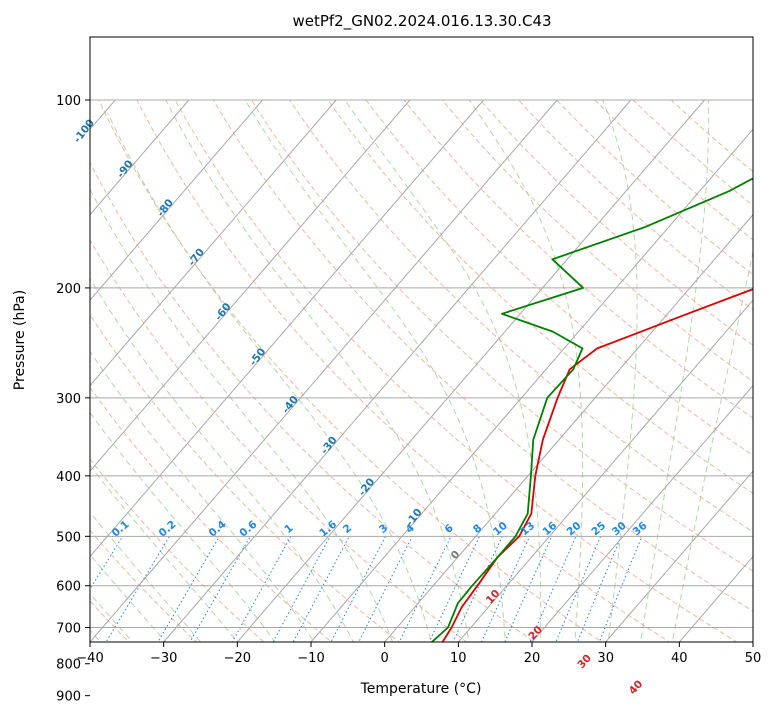  I want to click on x-tick-label: −30, so click(163, 658).